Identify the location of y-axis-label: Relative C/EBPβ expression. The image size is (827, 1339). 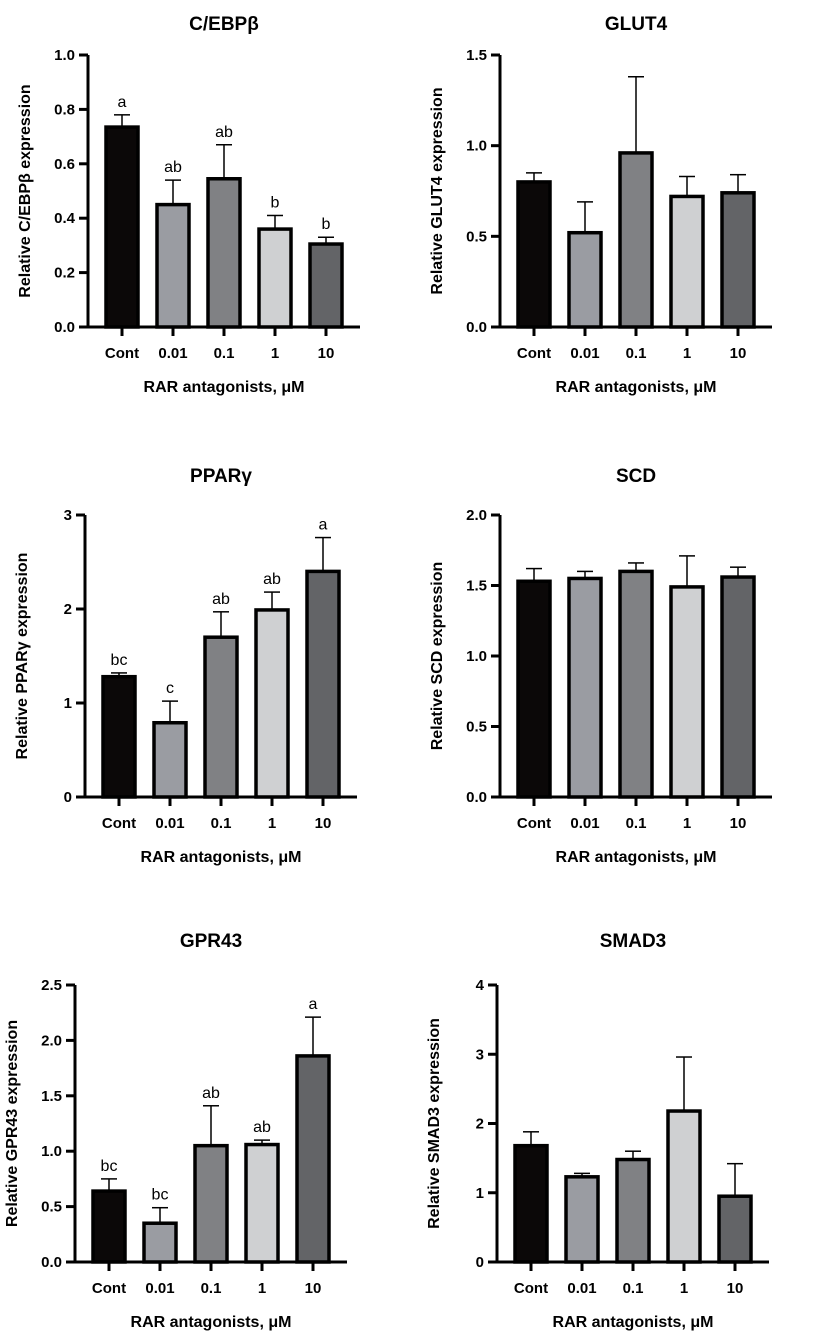
(25, 190).